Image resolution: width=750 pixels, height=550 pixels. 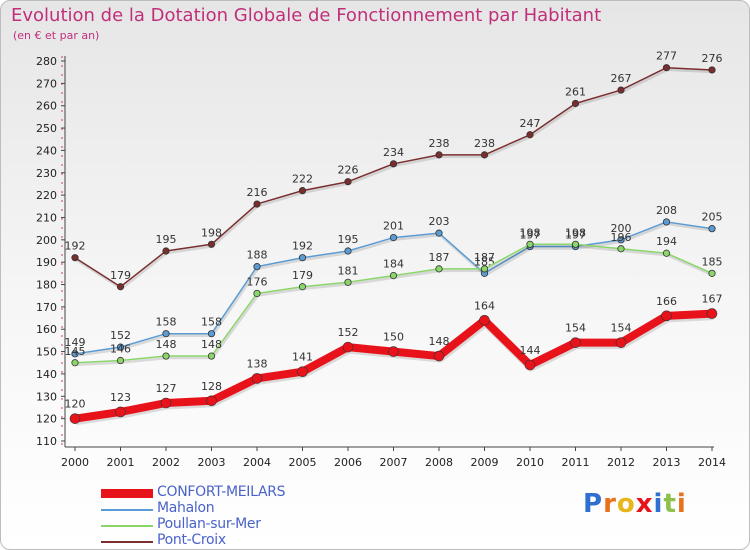 I want to click on data-label-mahalon: 205, so click(x=712, y=217).